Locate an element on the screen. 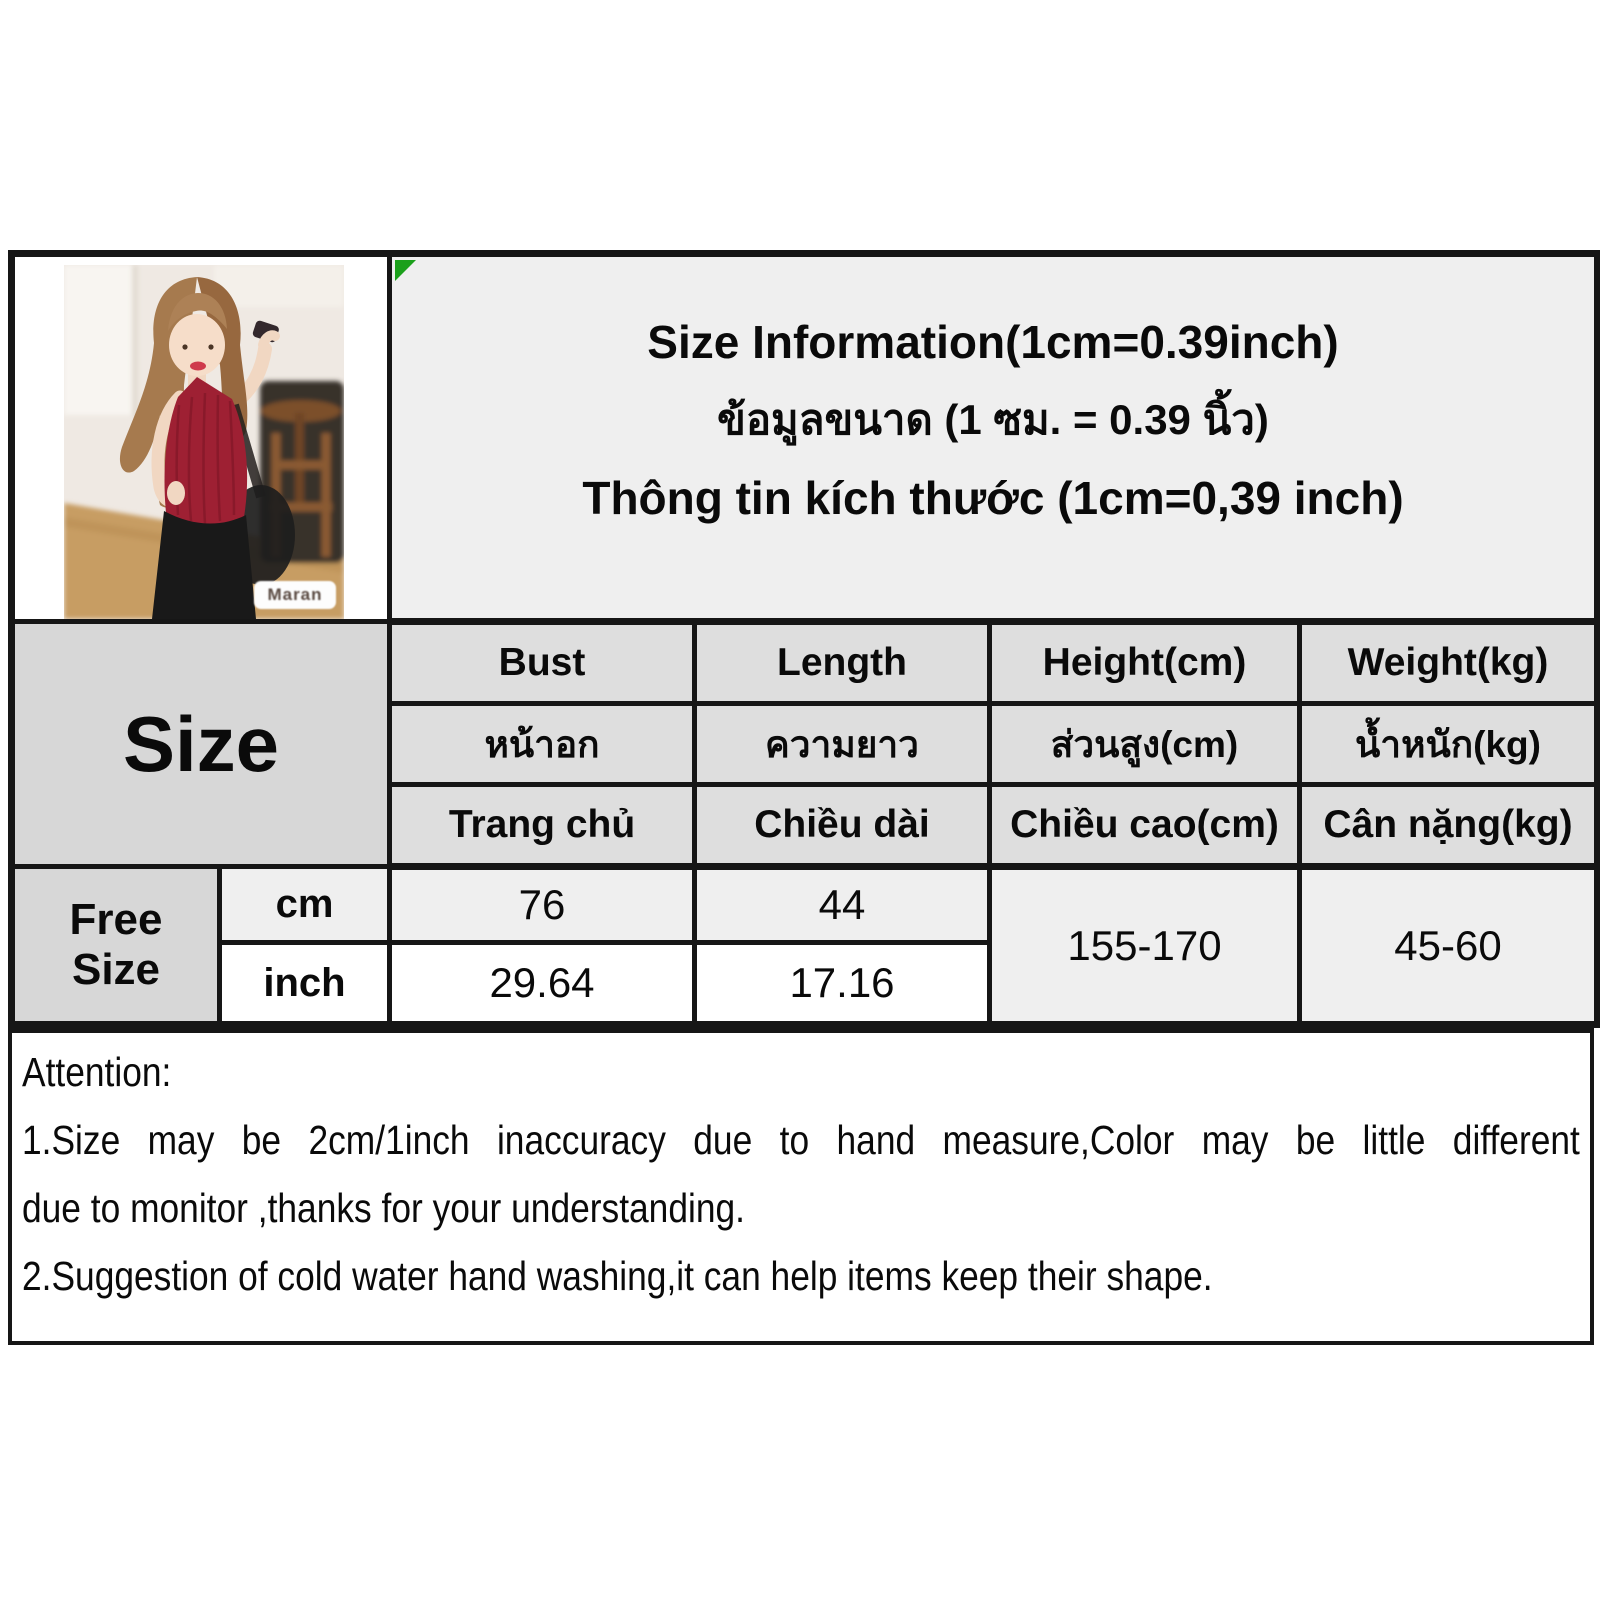 The width and height of the screenshot is (1600, 1600). col-header-weight-vi: Cân nặng(kg) is located at coordinates (1448, 826).